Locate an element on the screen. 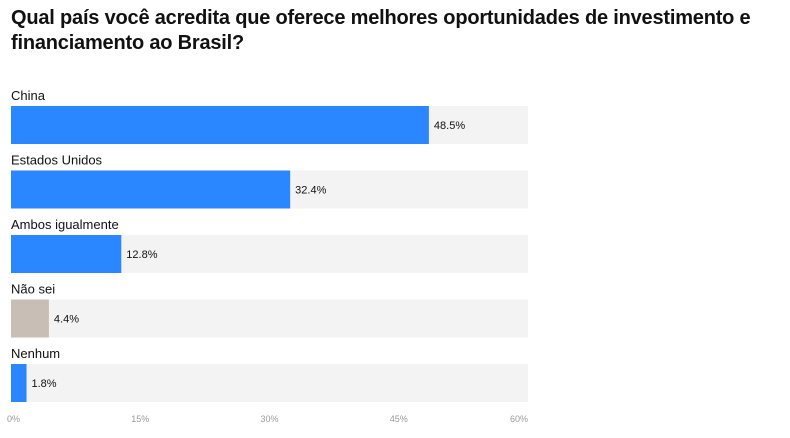 The height and width of the screenshot is (438, 790). bar-row-china: China 48.5% is located at coordinates (269, 116).